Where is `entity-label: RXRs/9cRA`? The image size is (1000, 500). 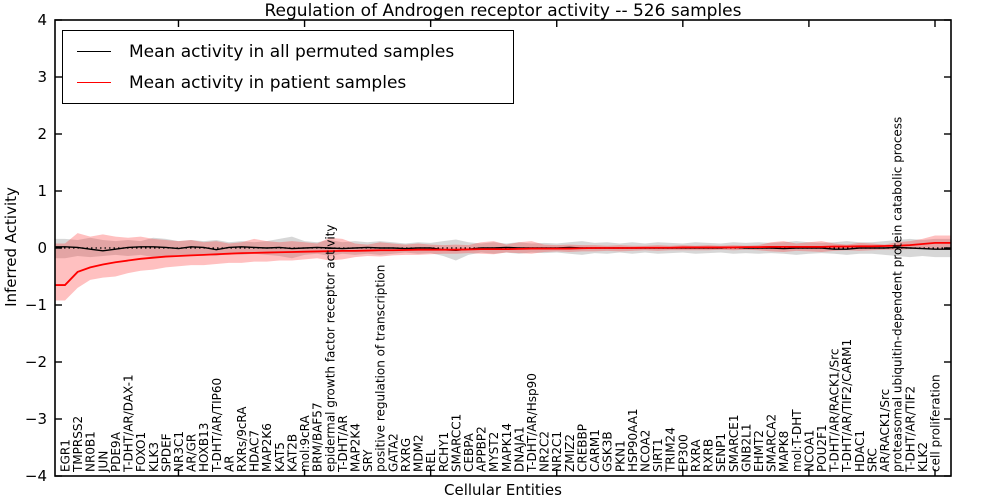
entity-label: RXRs/9cRA is located at coordinates (242, 439).